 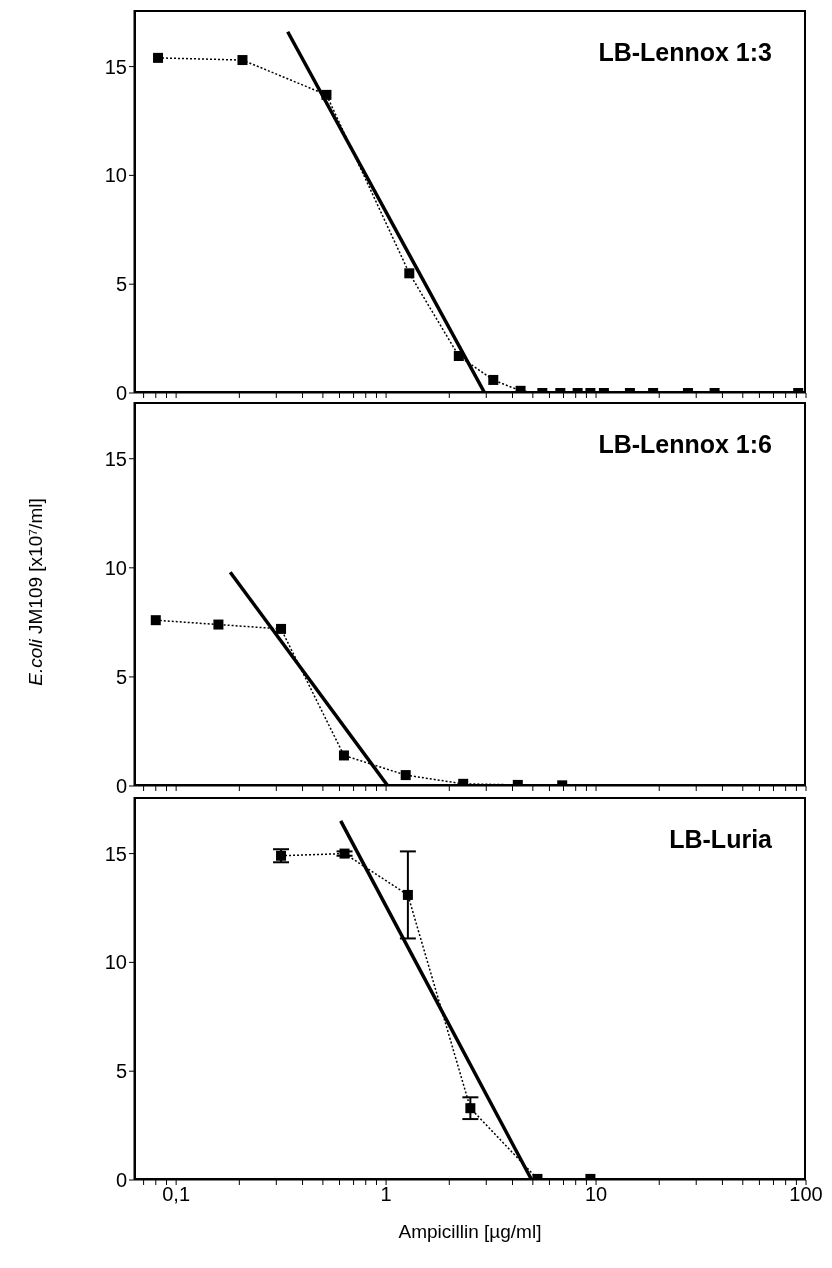 What do you see at coordinates (720, 839) in the screenshot?
I see `text: LB-Luria` at bounding box center [720, 839].